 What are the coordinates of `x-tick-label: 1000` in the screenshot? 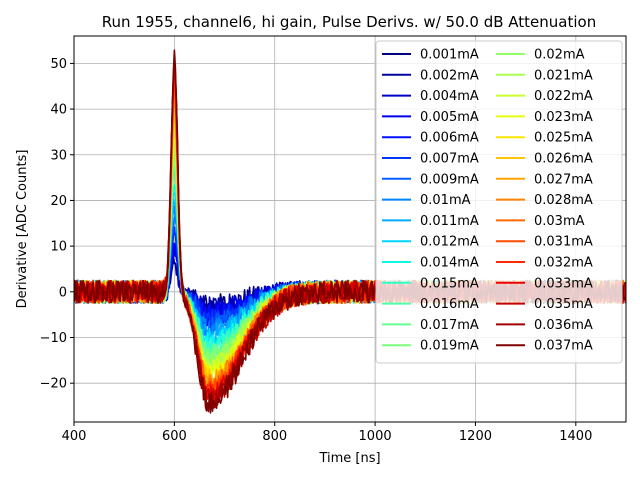 It's located at (375, 436).